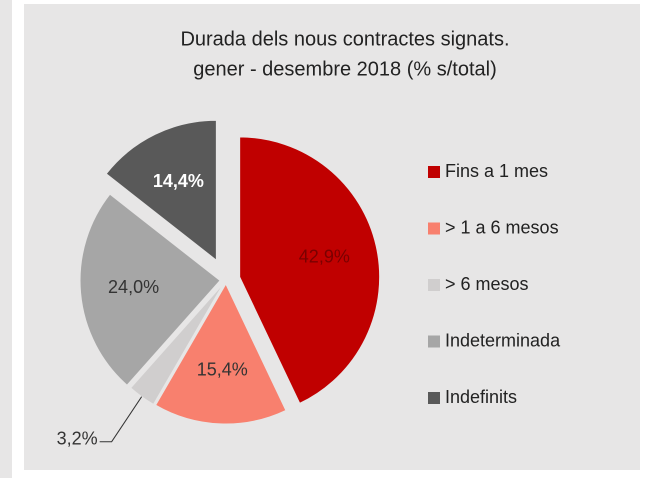 The height and width of the screenshot is (478, 654). I want to click on data-label: 15,4%, so click(222, 369).